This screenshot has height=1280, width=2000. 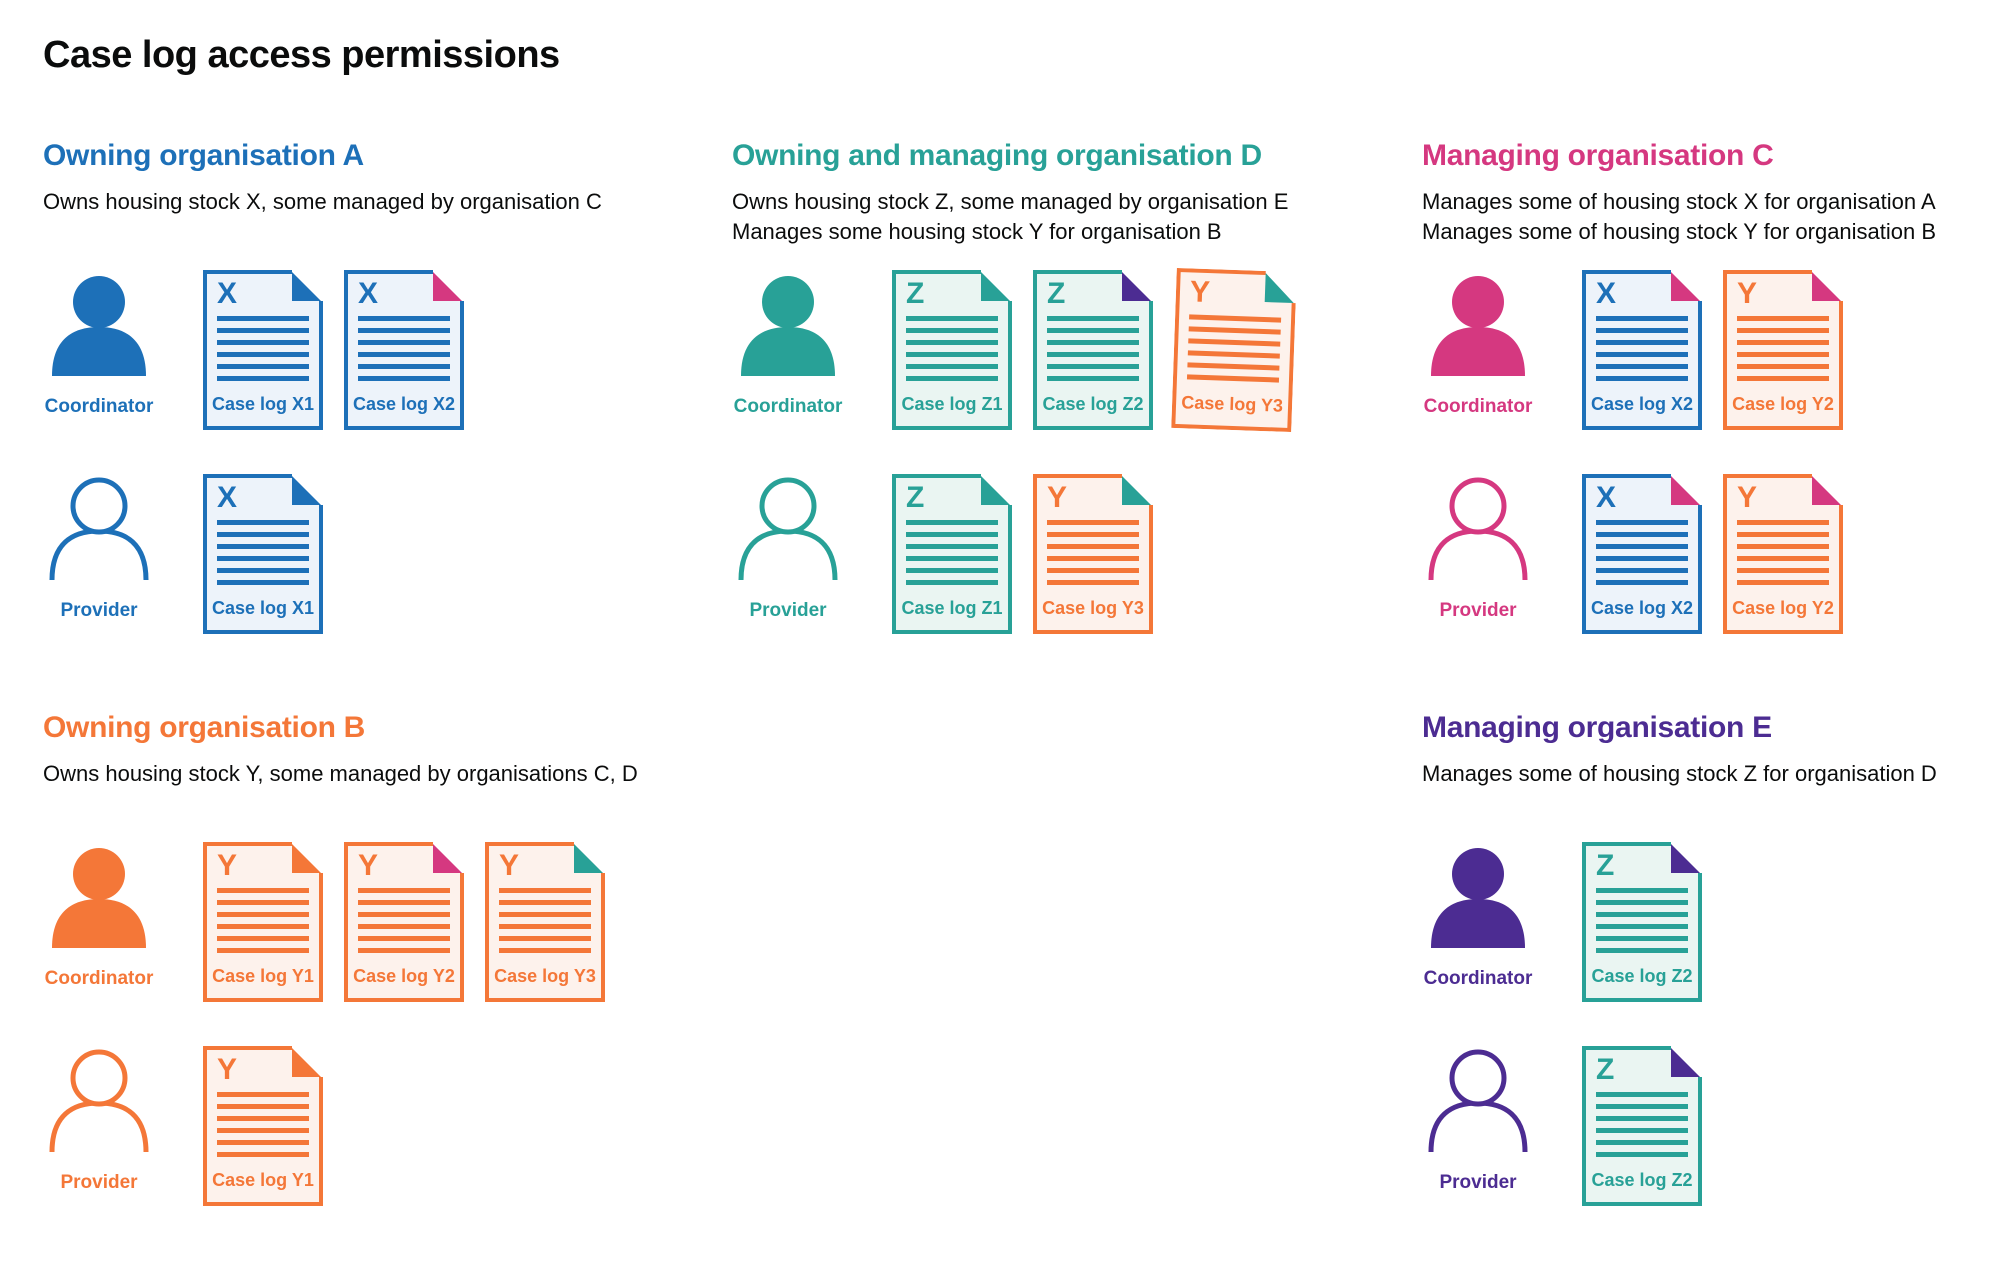 What do you see at coordinates (1022, 554) in the screenshot?
I see `org-d-provider-docs: Z Case log Z1 Y Case log Y3` at bounding box center [1022, 554].